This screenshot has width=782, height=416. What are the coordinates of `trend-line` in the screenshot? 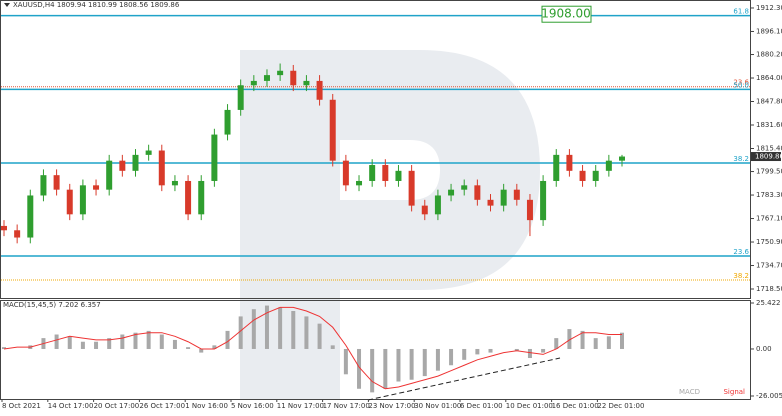 It's located at (464, 379).